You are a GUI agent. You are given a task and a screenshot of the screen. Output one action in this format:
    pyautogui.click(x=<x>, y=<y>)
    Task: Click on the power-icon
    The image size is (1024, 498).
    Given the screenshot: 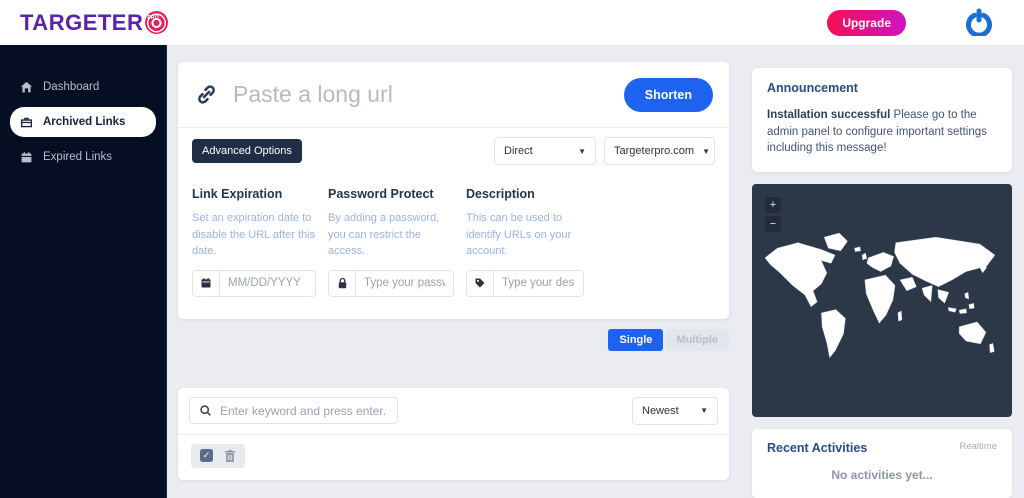 What is the action you would take?
    pyautogui.click(x=979, y=22)
    